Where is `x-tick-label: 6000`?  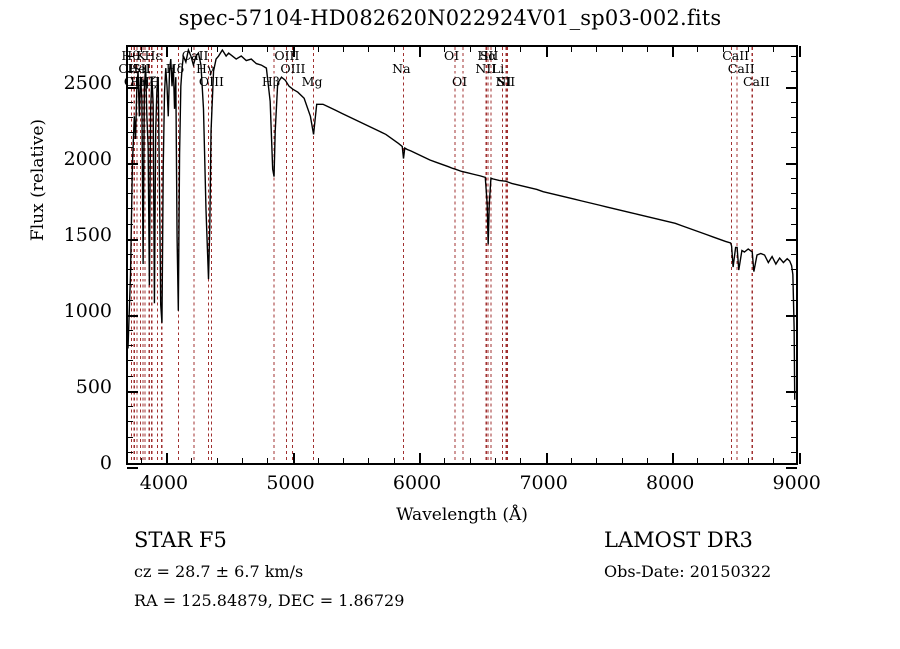
x-tick-label: 6000 is located at coordinates (417, 483).